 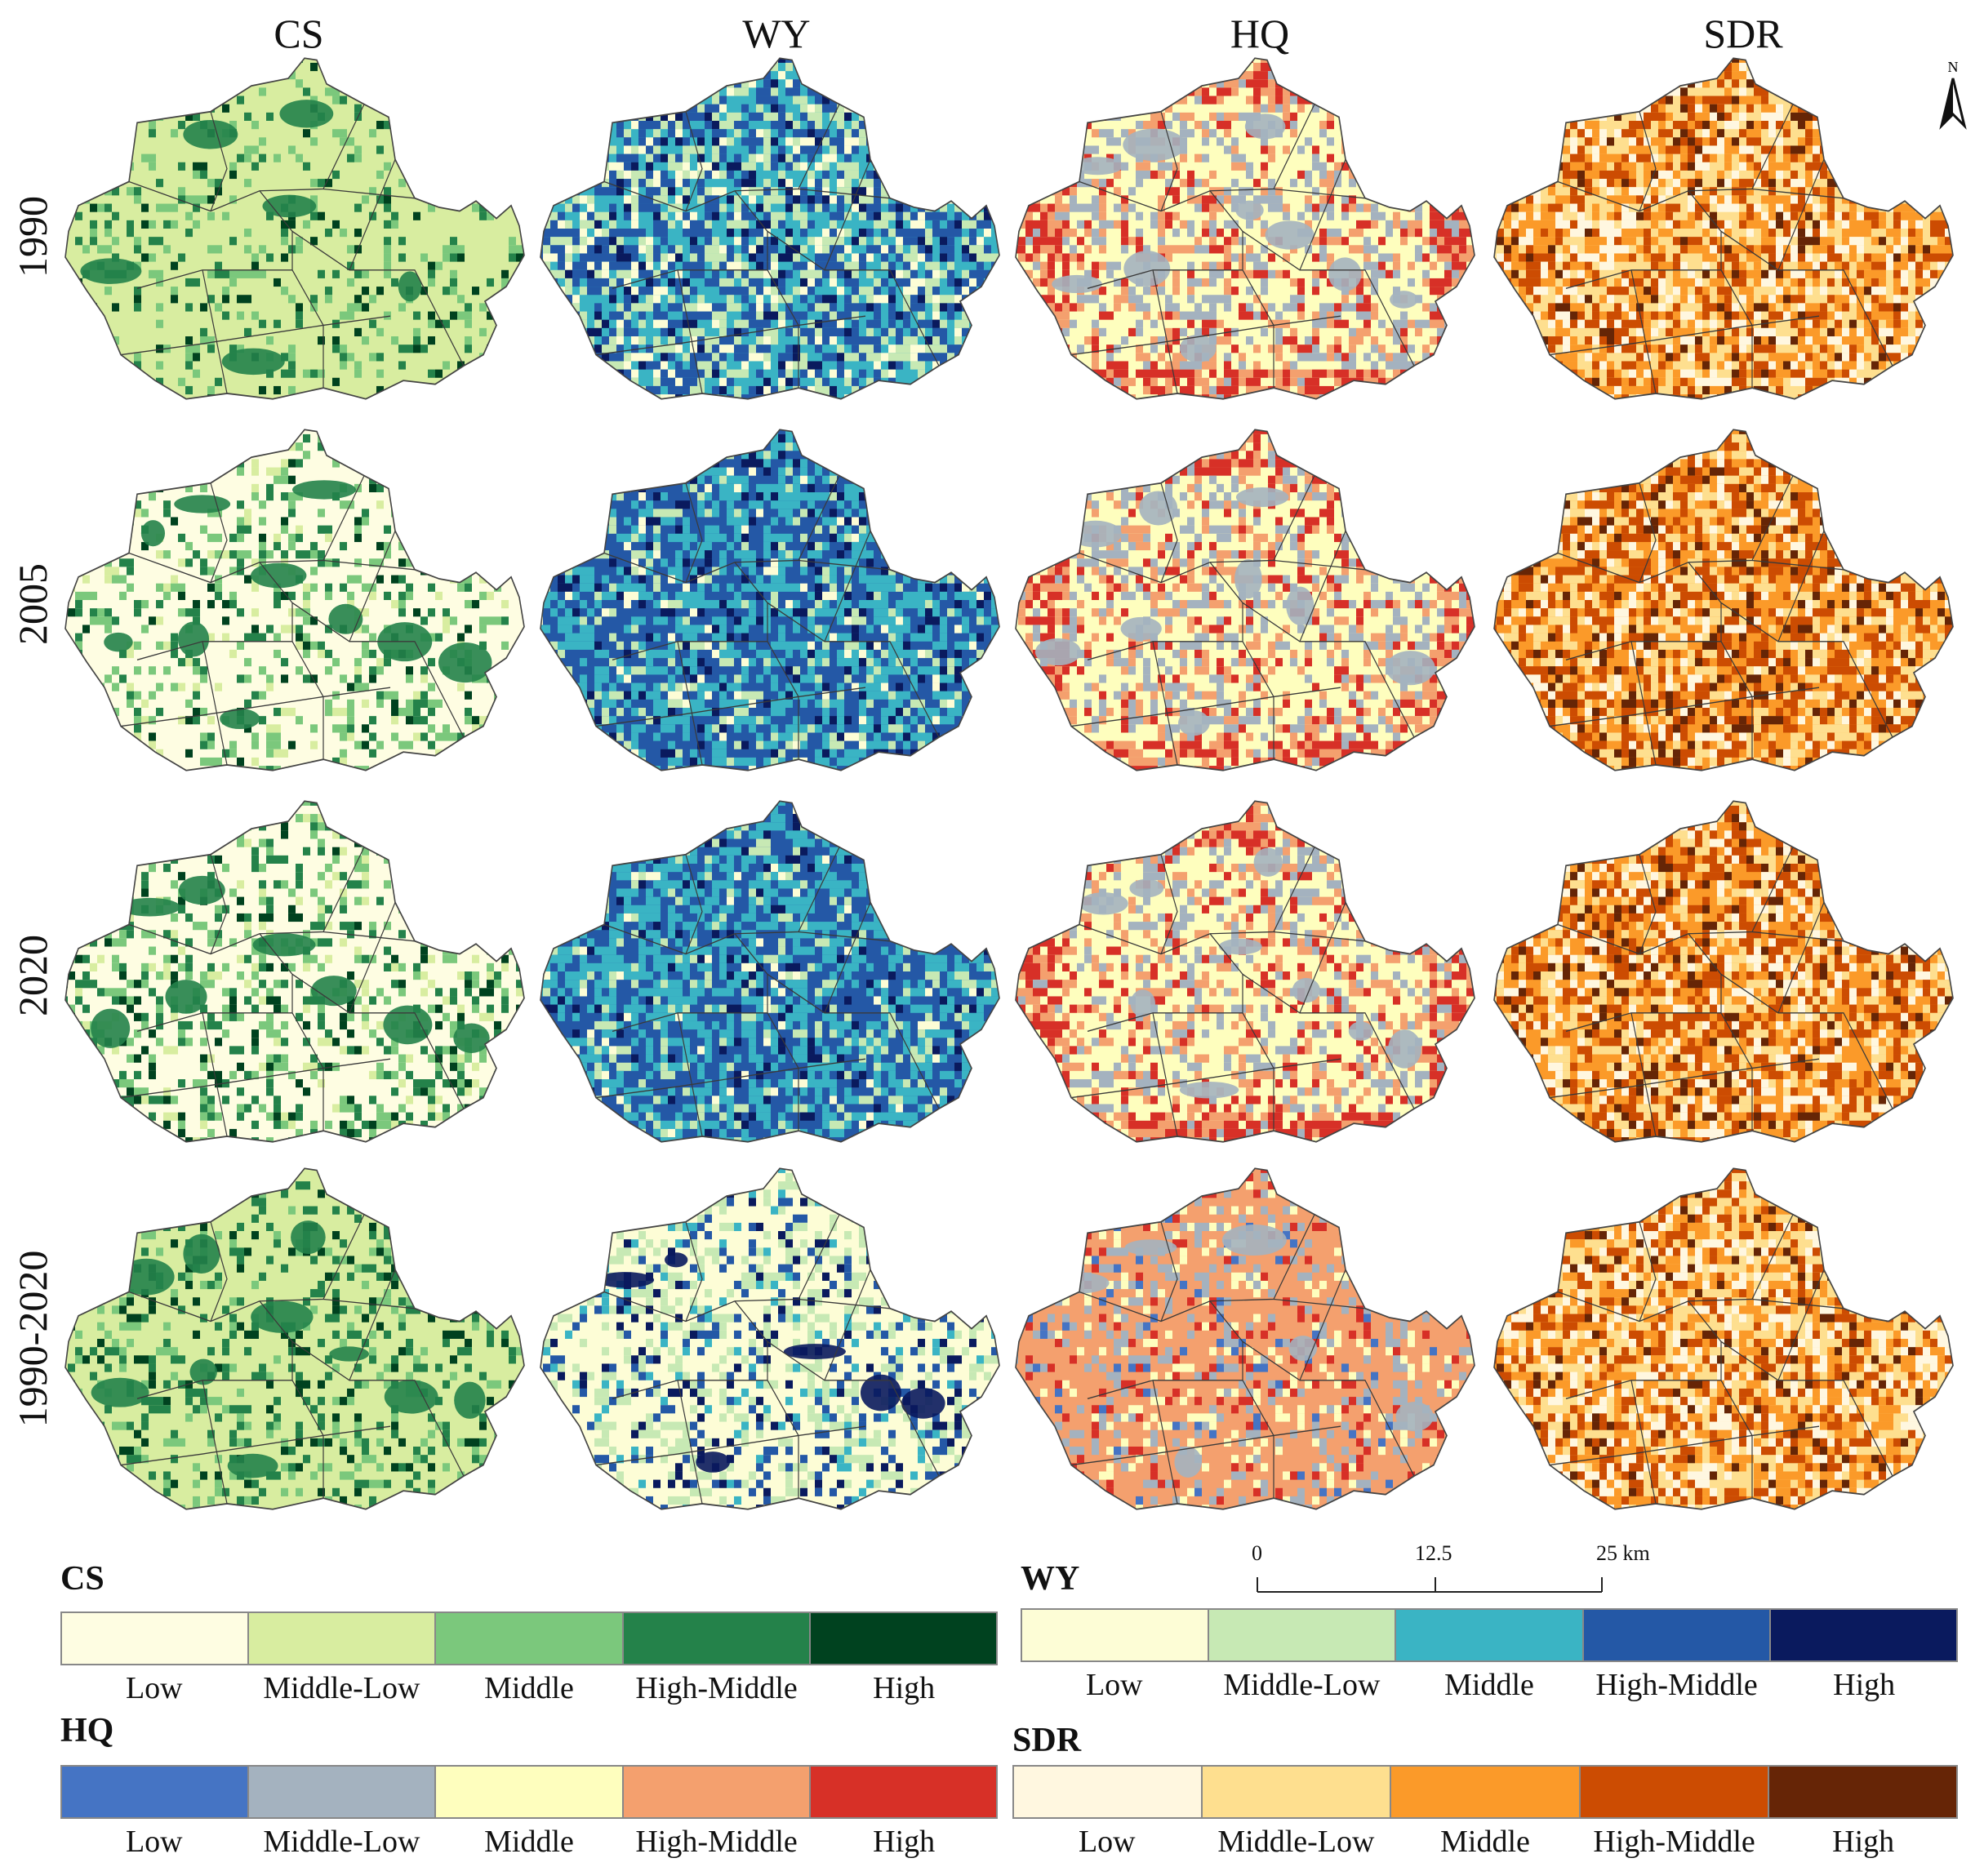 What do you see at coordinates (1050, 1578) in the screenshot?
I see `legend-title-wy: WY` at bounding box center [1050, 1578].